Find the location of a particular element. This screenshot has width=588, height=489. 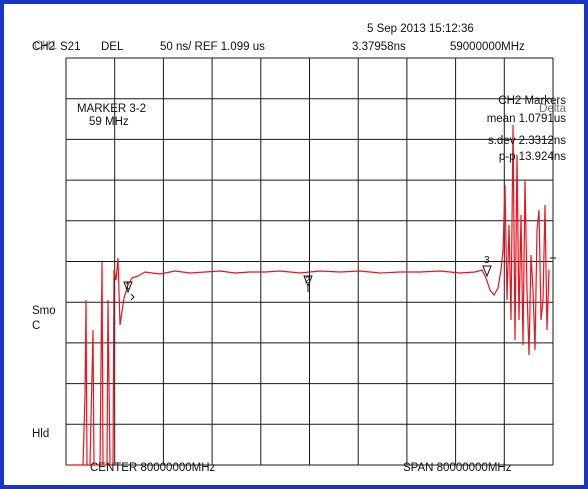

correction-label: C is located at coordinates (36, 326).